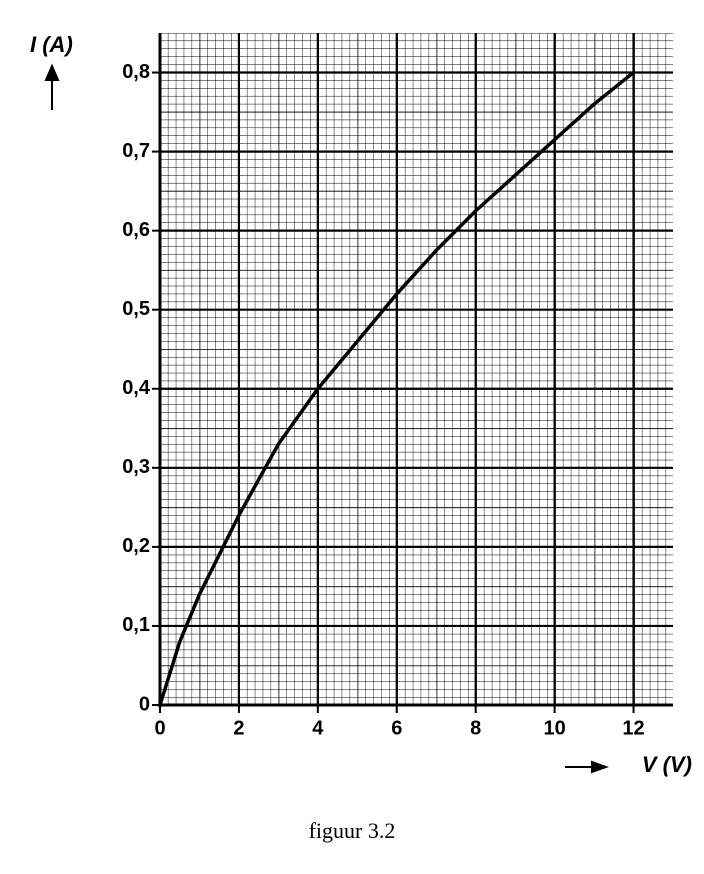 The image size is (704, 874). Describe the element at coordinates (144, 704) in the screenshot. I see `y-tick-label: 0` at that location.